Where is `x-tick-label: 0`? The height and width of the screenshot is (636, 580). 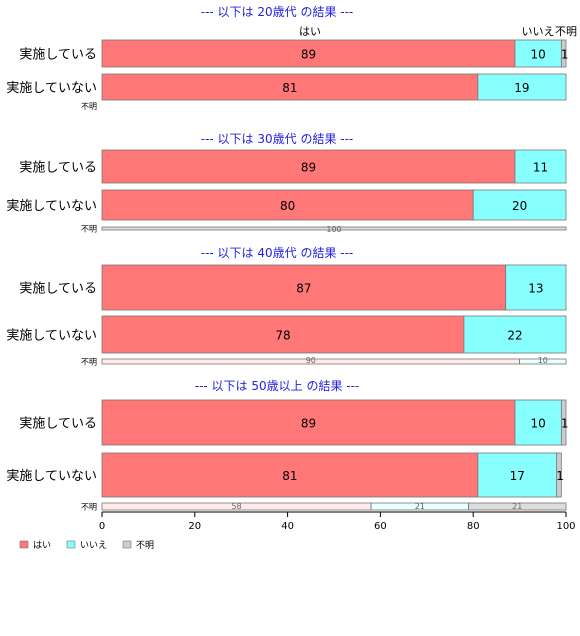
x-tick-label: 0 is located at coordinates (102, 526).